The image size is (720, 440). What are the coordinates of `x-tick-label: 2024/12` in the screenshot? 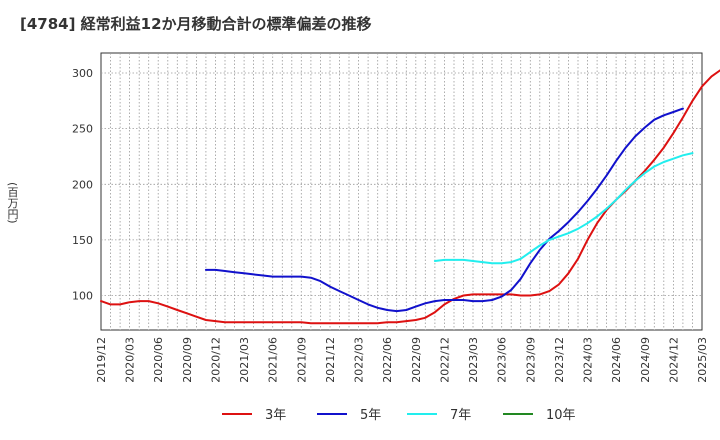 It's located at (673, 360).